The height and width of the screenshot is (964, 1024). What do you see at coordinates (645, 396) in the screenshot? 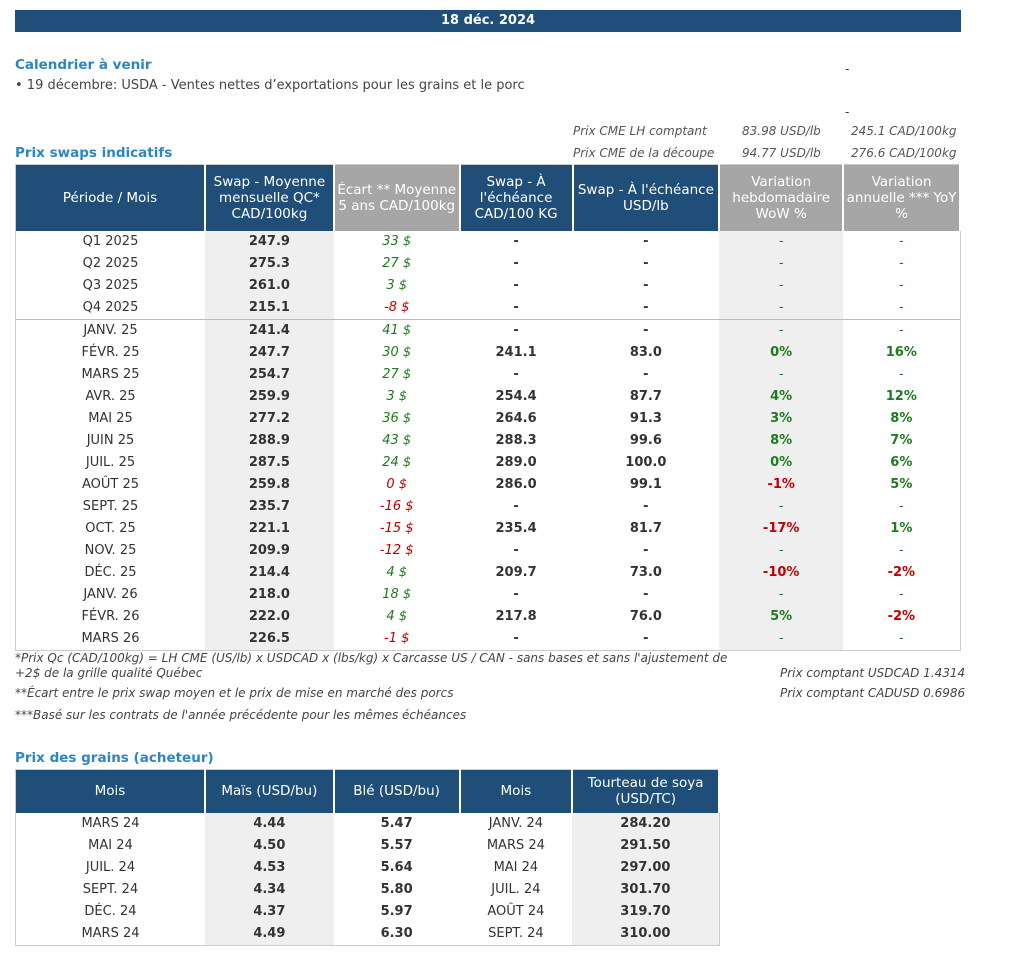
I see `cell-swap-usd: 87.7` at bounding box center [645, 396].